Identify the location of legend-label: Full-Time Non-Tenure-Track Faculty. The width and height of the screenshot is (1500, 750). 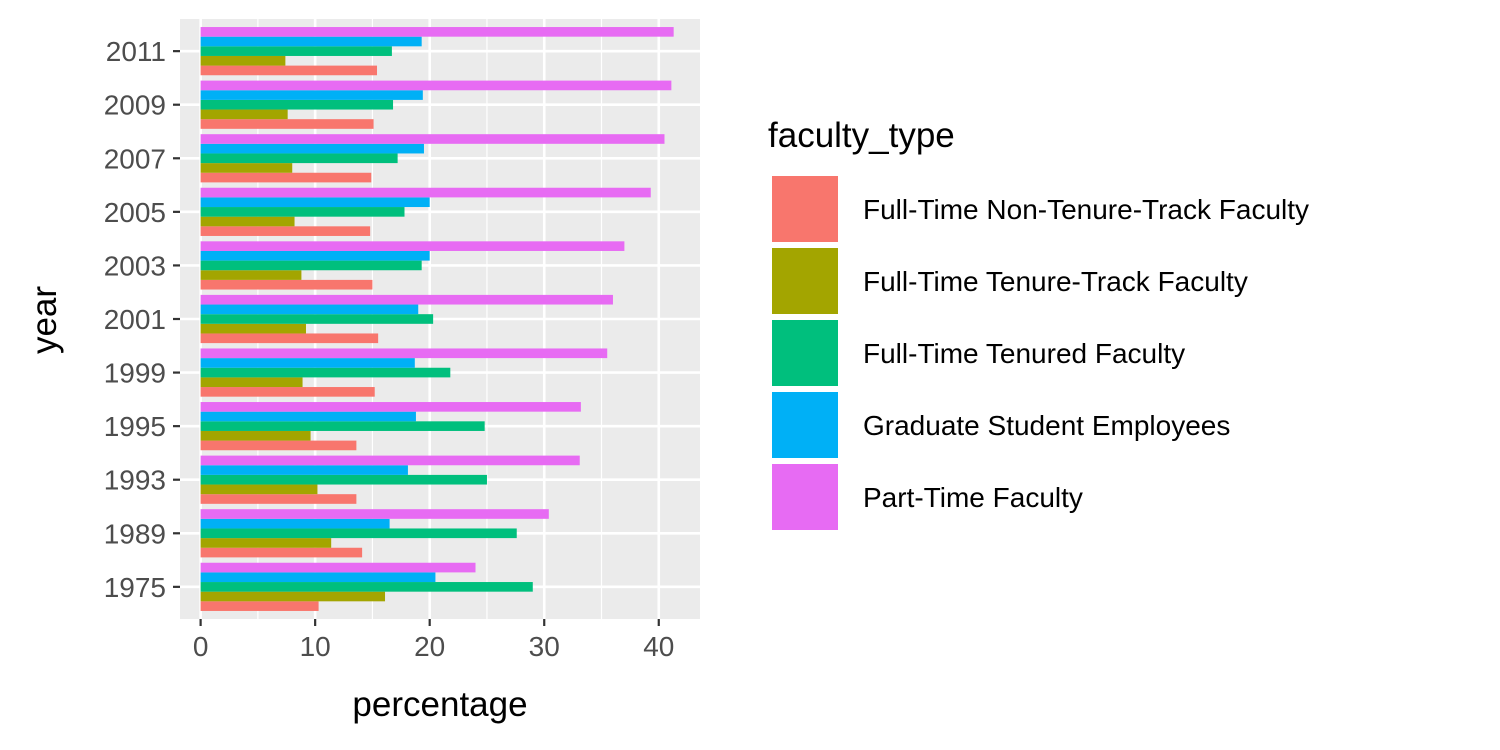
(1086, 209).